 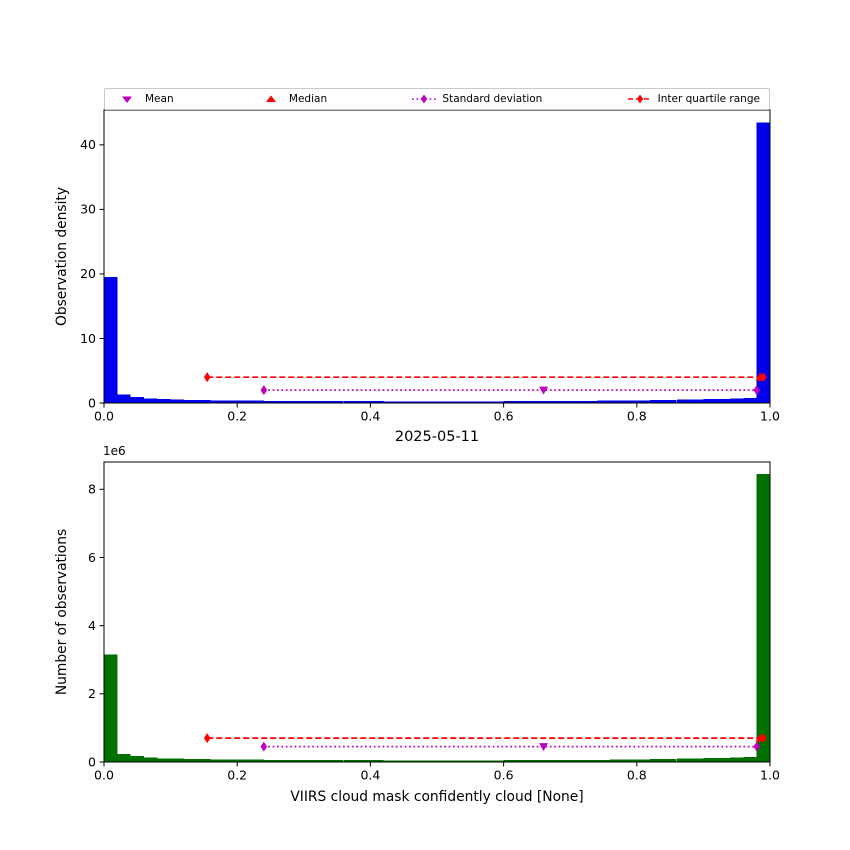 What do you see at coordinates (270, 98) in the screenshot?
I see `median-triangle-up-icon` at bounding box center [270, 98].